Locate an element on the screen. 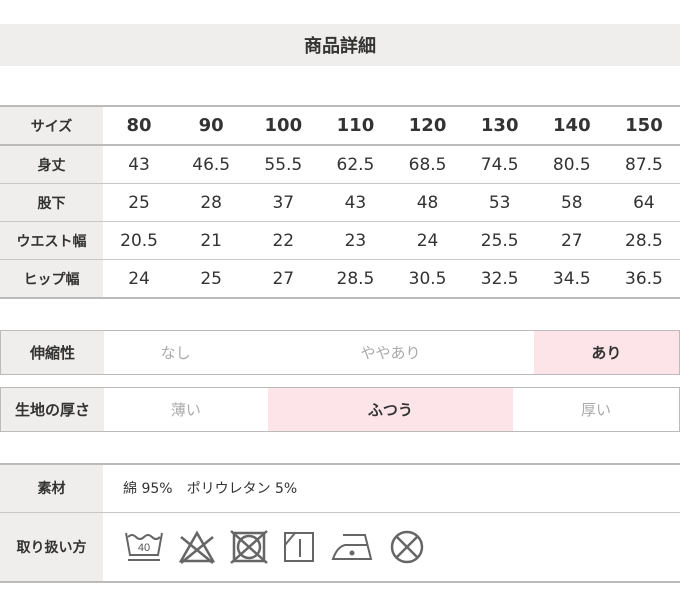  value-cell: 87.5 is located at coordinates (643, 164).